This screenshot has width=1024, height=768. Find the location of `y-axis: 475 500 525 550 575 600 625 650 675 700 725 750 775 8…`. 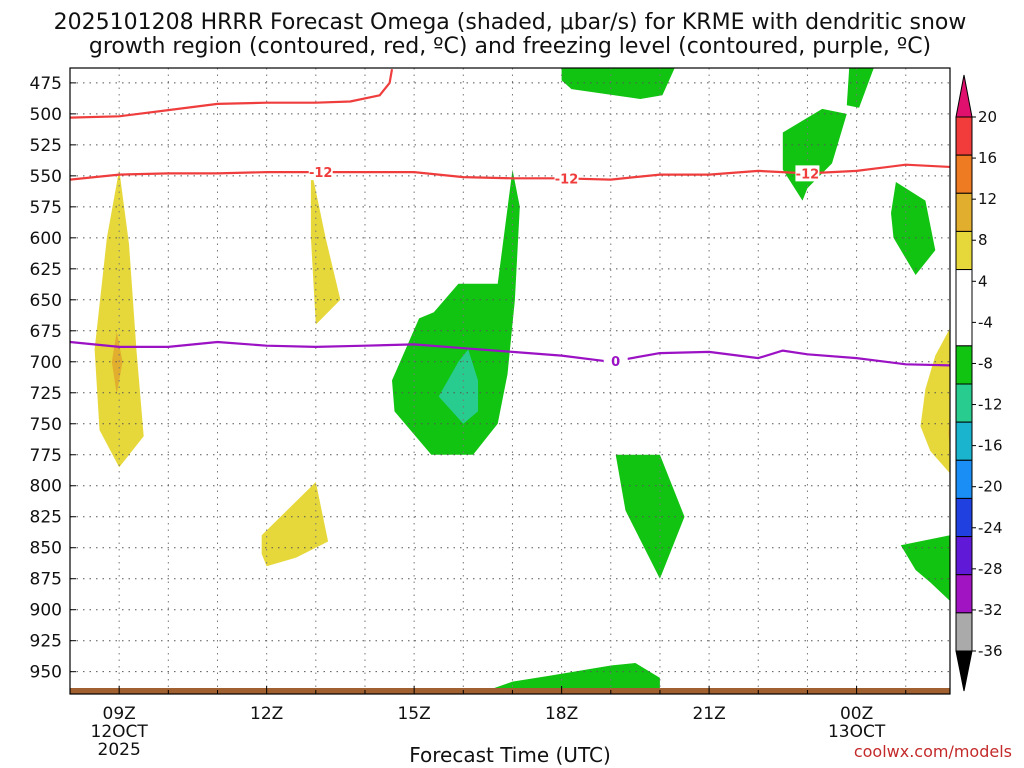

y-axis: 475 500 525 550 575 600 625 650 675 700 725 750 775 8… is located at coordinates (53, 378).